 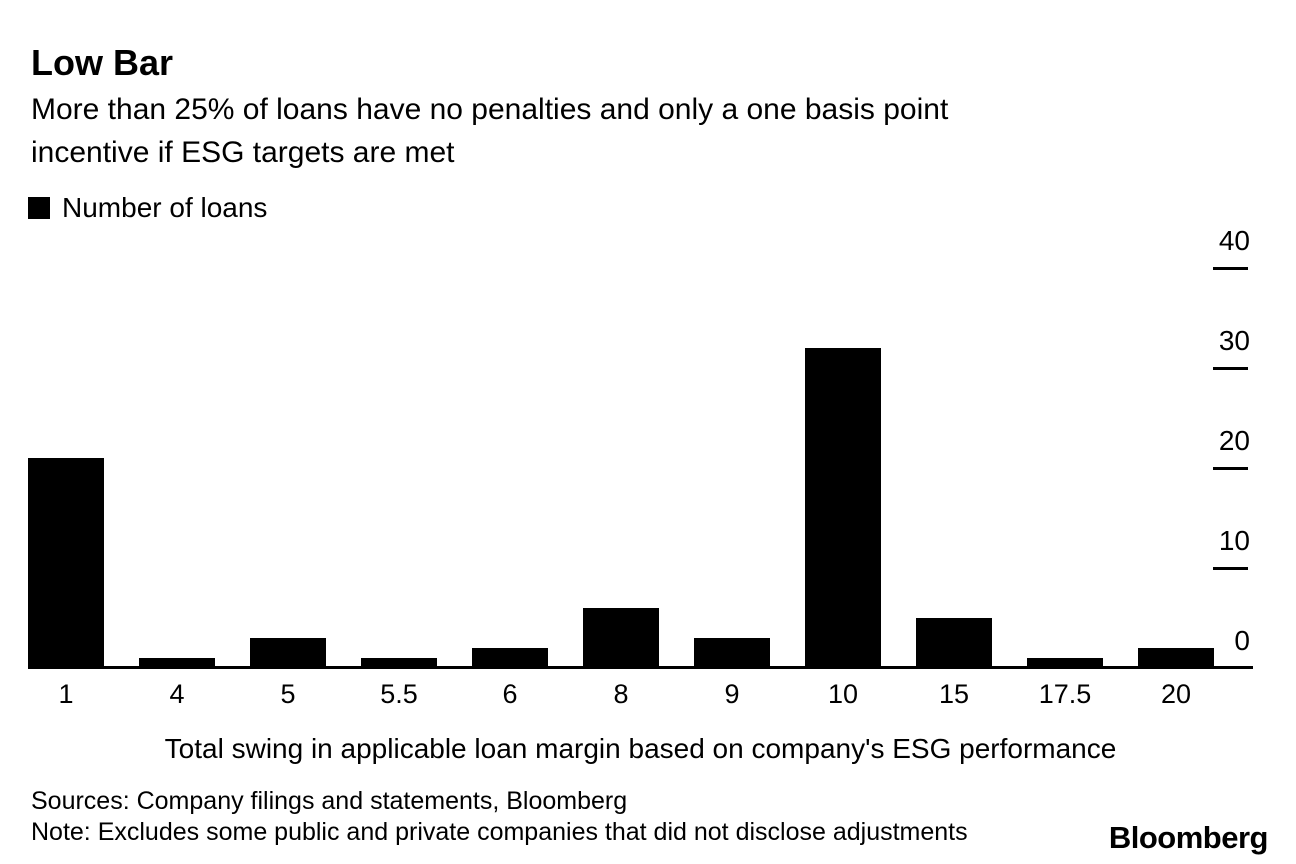 What do you see at coordinates (1176, 694) in the screenshot?
I see `x-tick-label-20: 20` at bounding box center [1176, 694].